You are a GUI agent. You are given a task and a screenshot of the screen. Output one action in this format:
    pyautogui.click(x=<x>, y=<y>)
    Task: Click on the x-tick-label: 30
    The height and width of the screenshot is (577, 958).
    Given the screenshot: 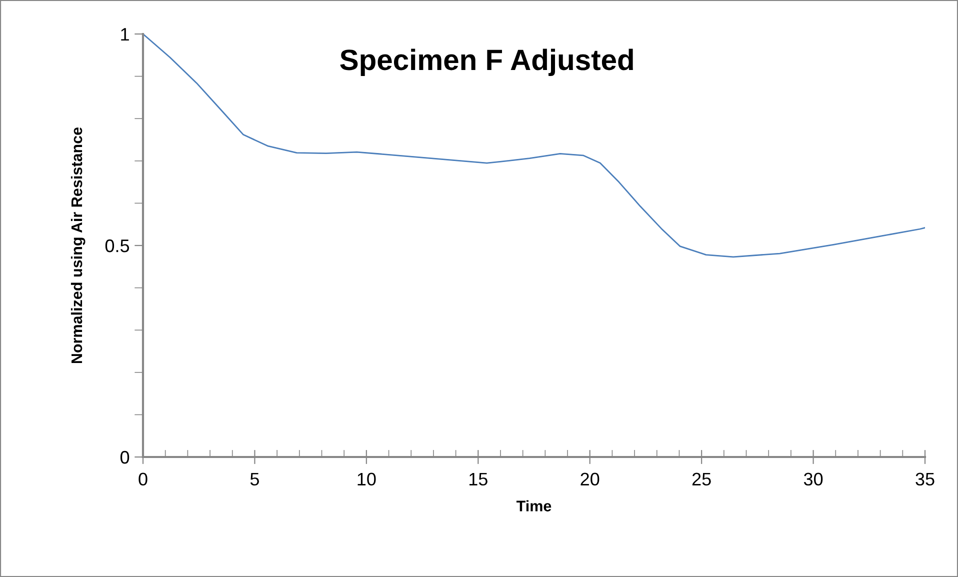 What is the action you would take?
    pyautogui.click(x=813, y=479)
    